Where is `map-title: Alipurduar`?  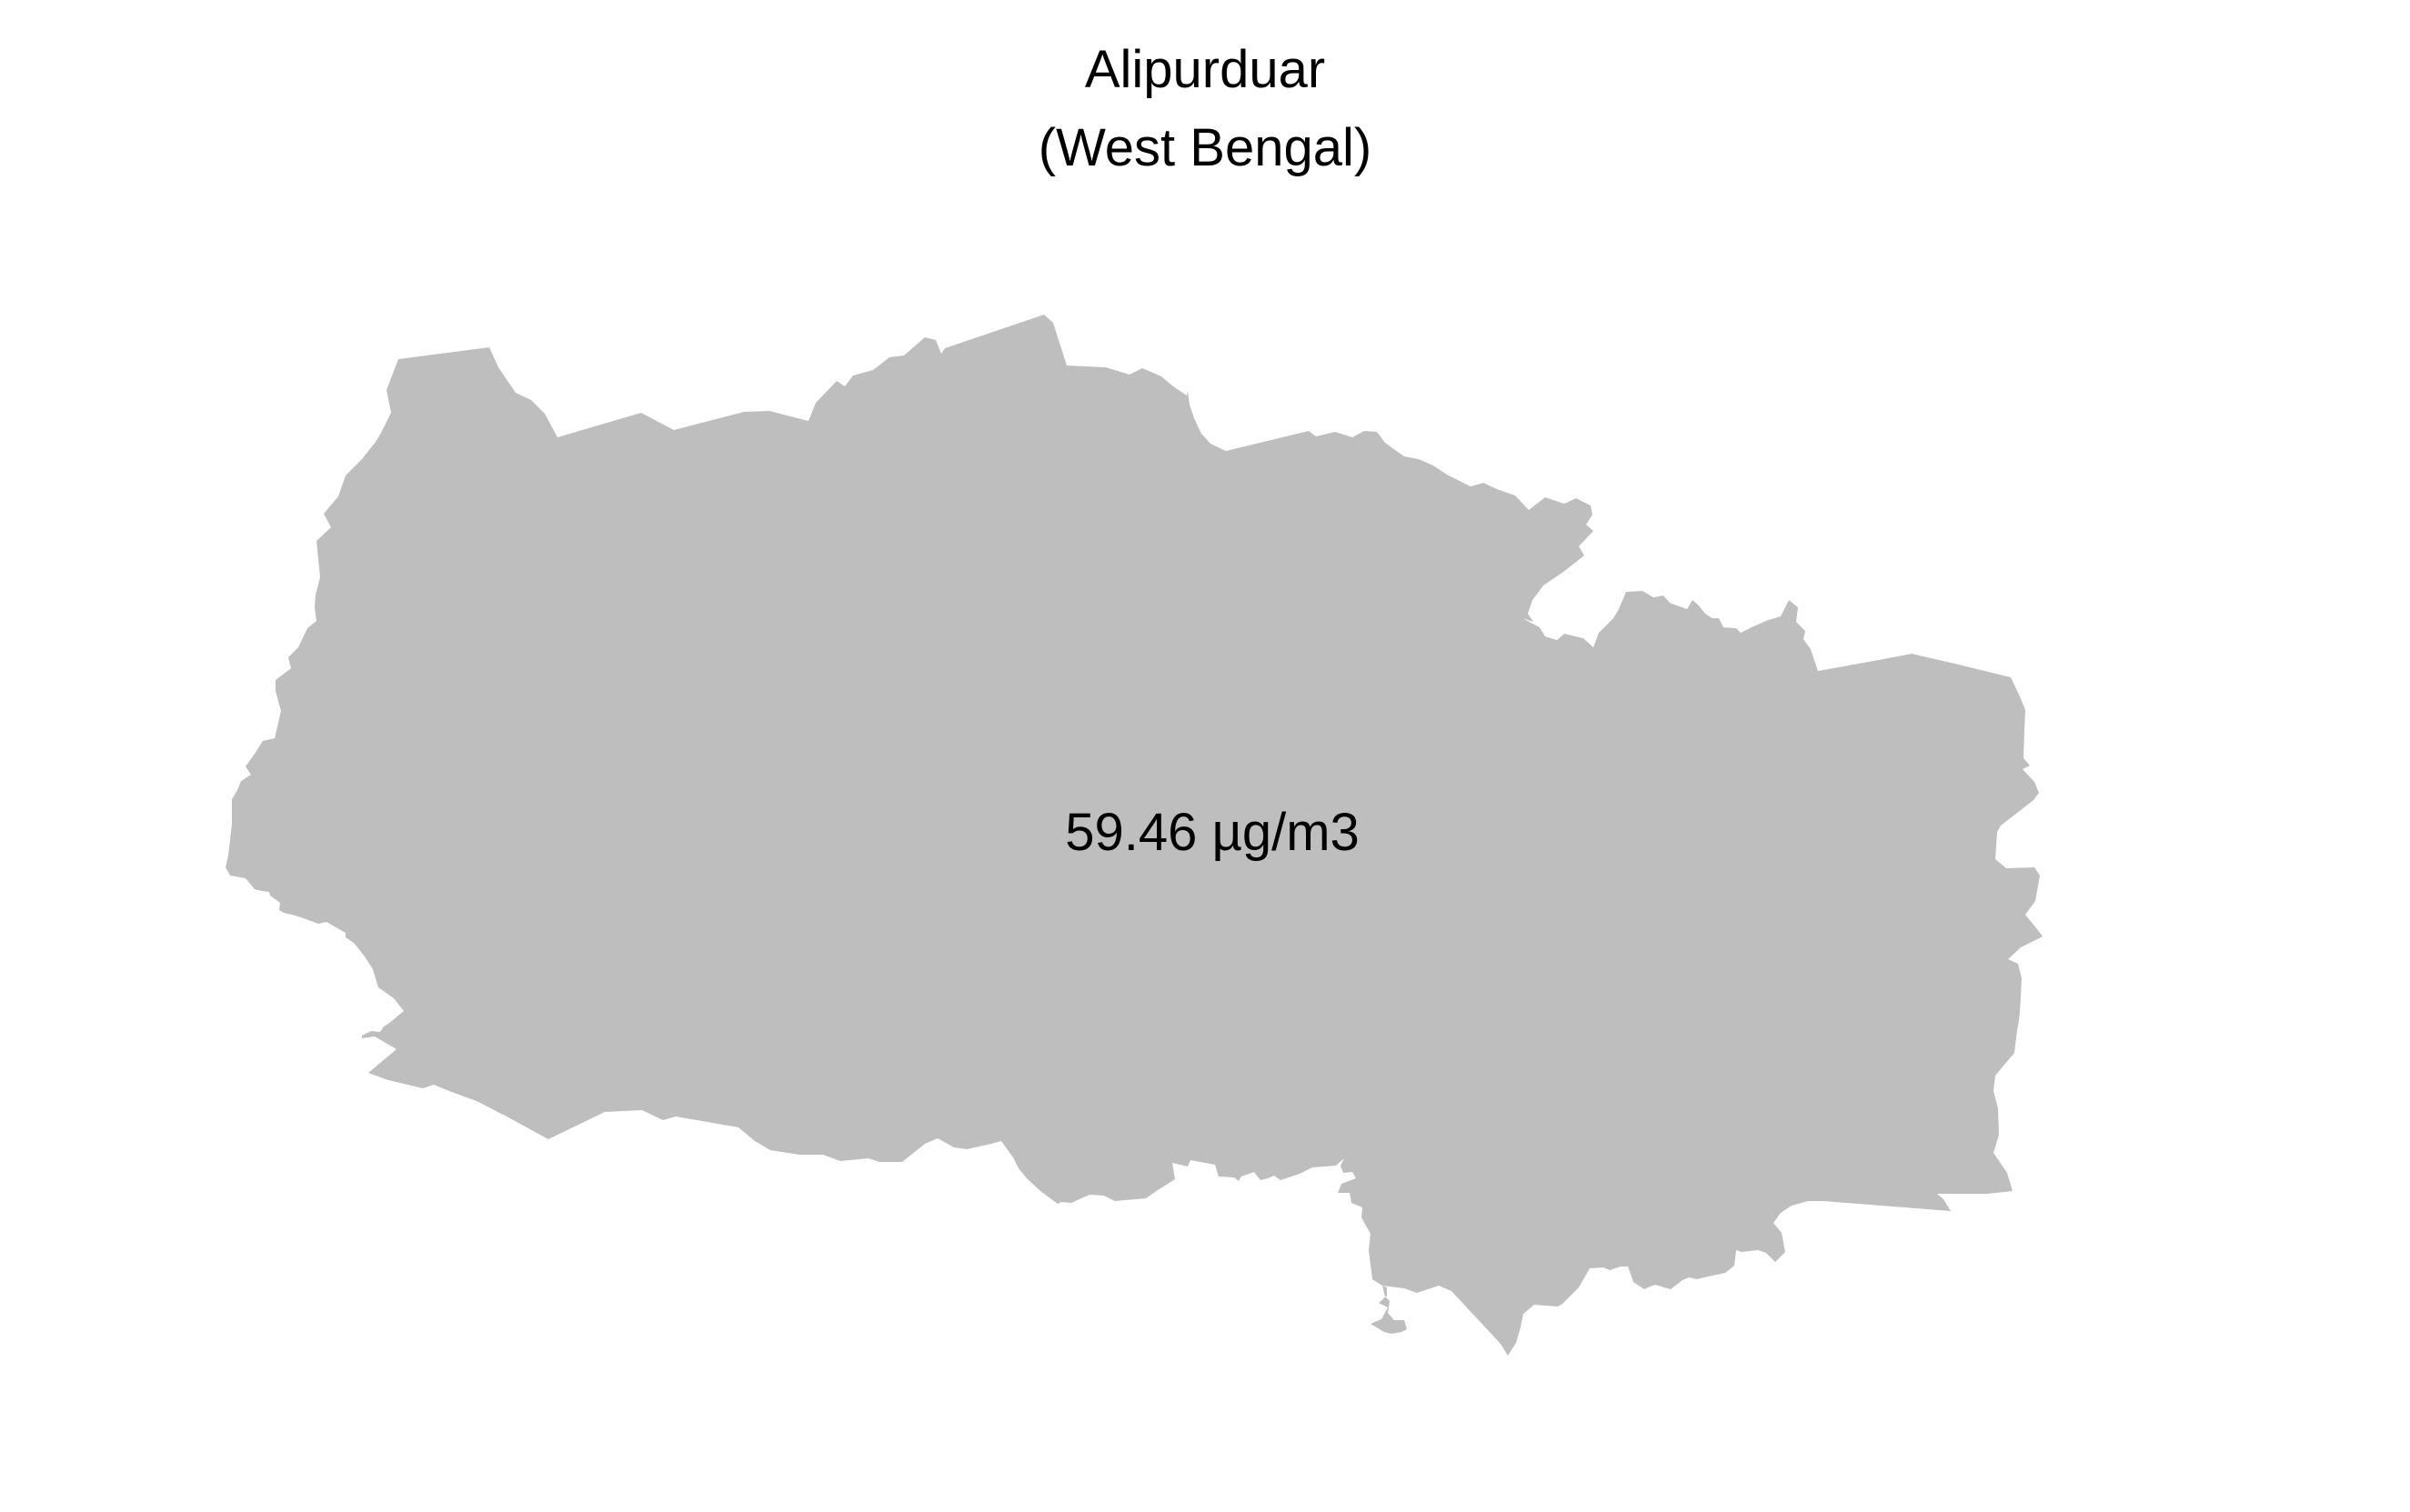
map-title: Alipurduar is located at coordinates (1205, 69).